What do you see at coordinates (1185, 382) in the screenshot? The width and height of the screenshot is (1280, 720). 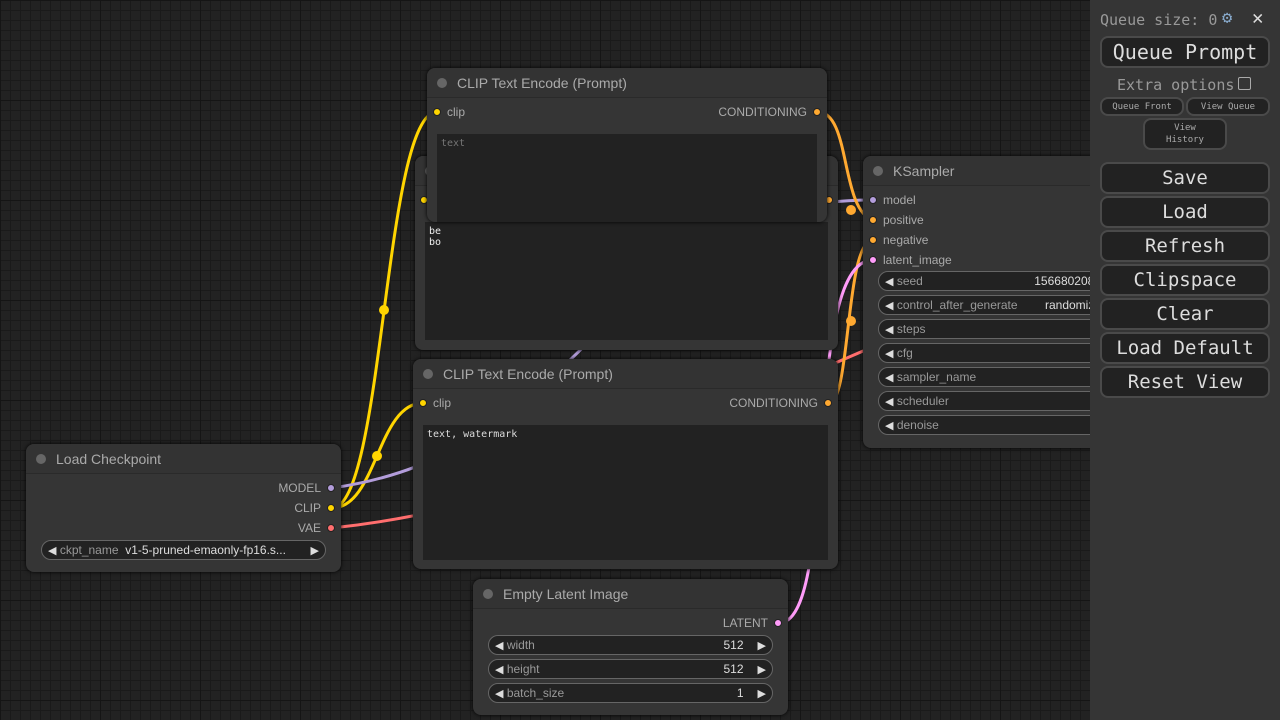 I see `reset-view-button: Reset View` at bounding box center [1185, 382].